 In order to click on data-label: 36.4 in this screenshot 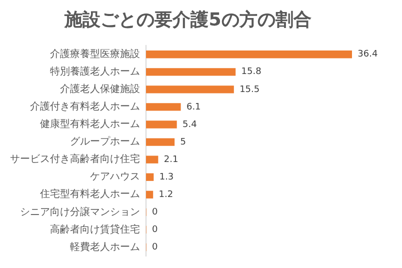, I will do `click(368, 55)`.